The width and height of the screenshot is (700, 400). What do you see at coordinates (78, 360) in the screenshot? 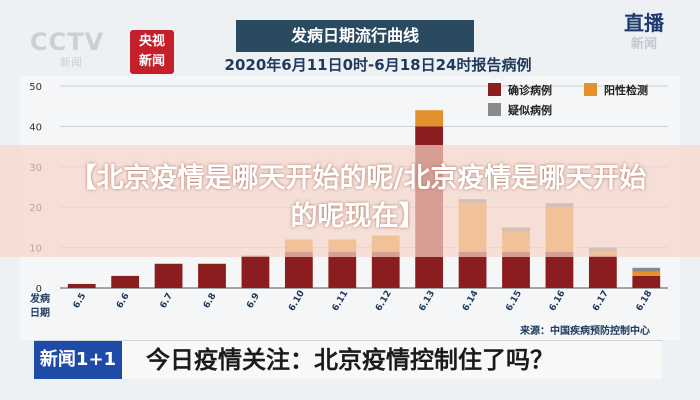
I see `ticker-logo: 新闻1+1` at bounding box center [78, 360].